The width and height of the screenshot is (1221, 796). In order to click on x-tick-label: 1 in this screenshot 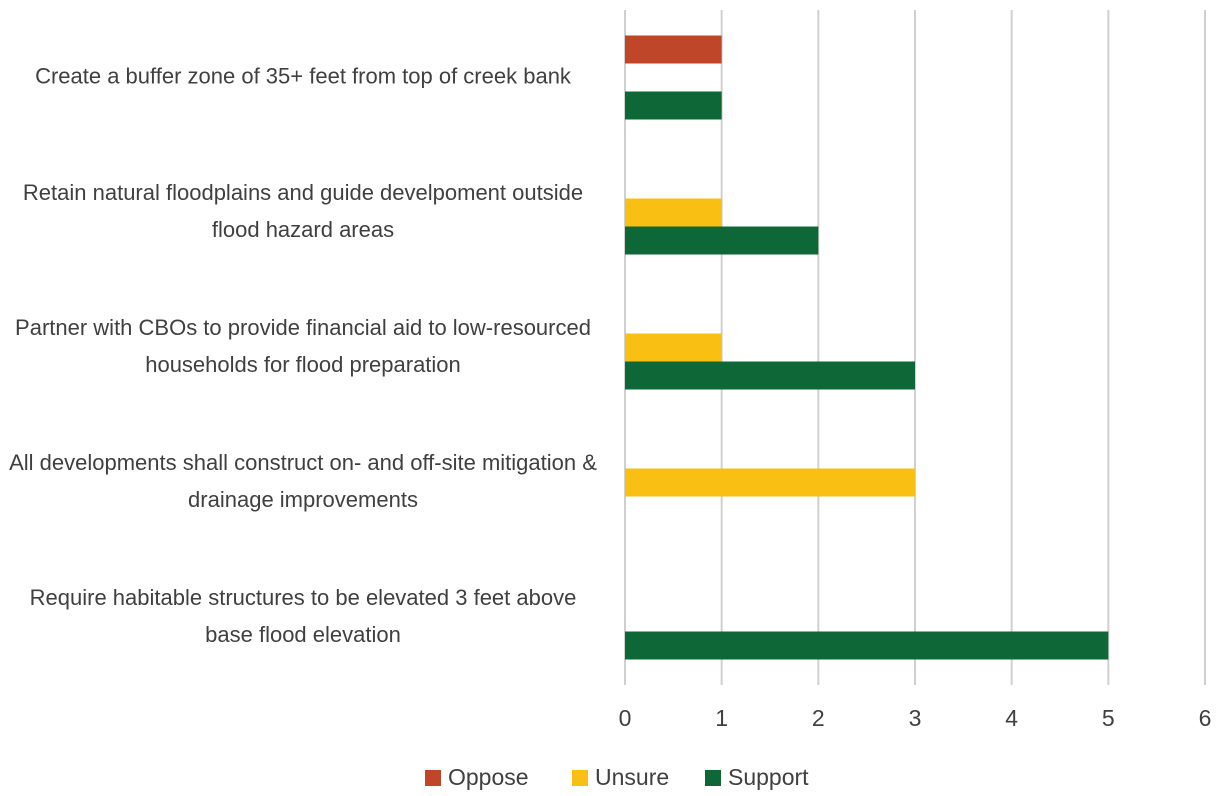, I will do `click(721, 718)`.